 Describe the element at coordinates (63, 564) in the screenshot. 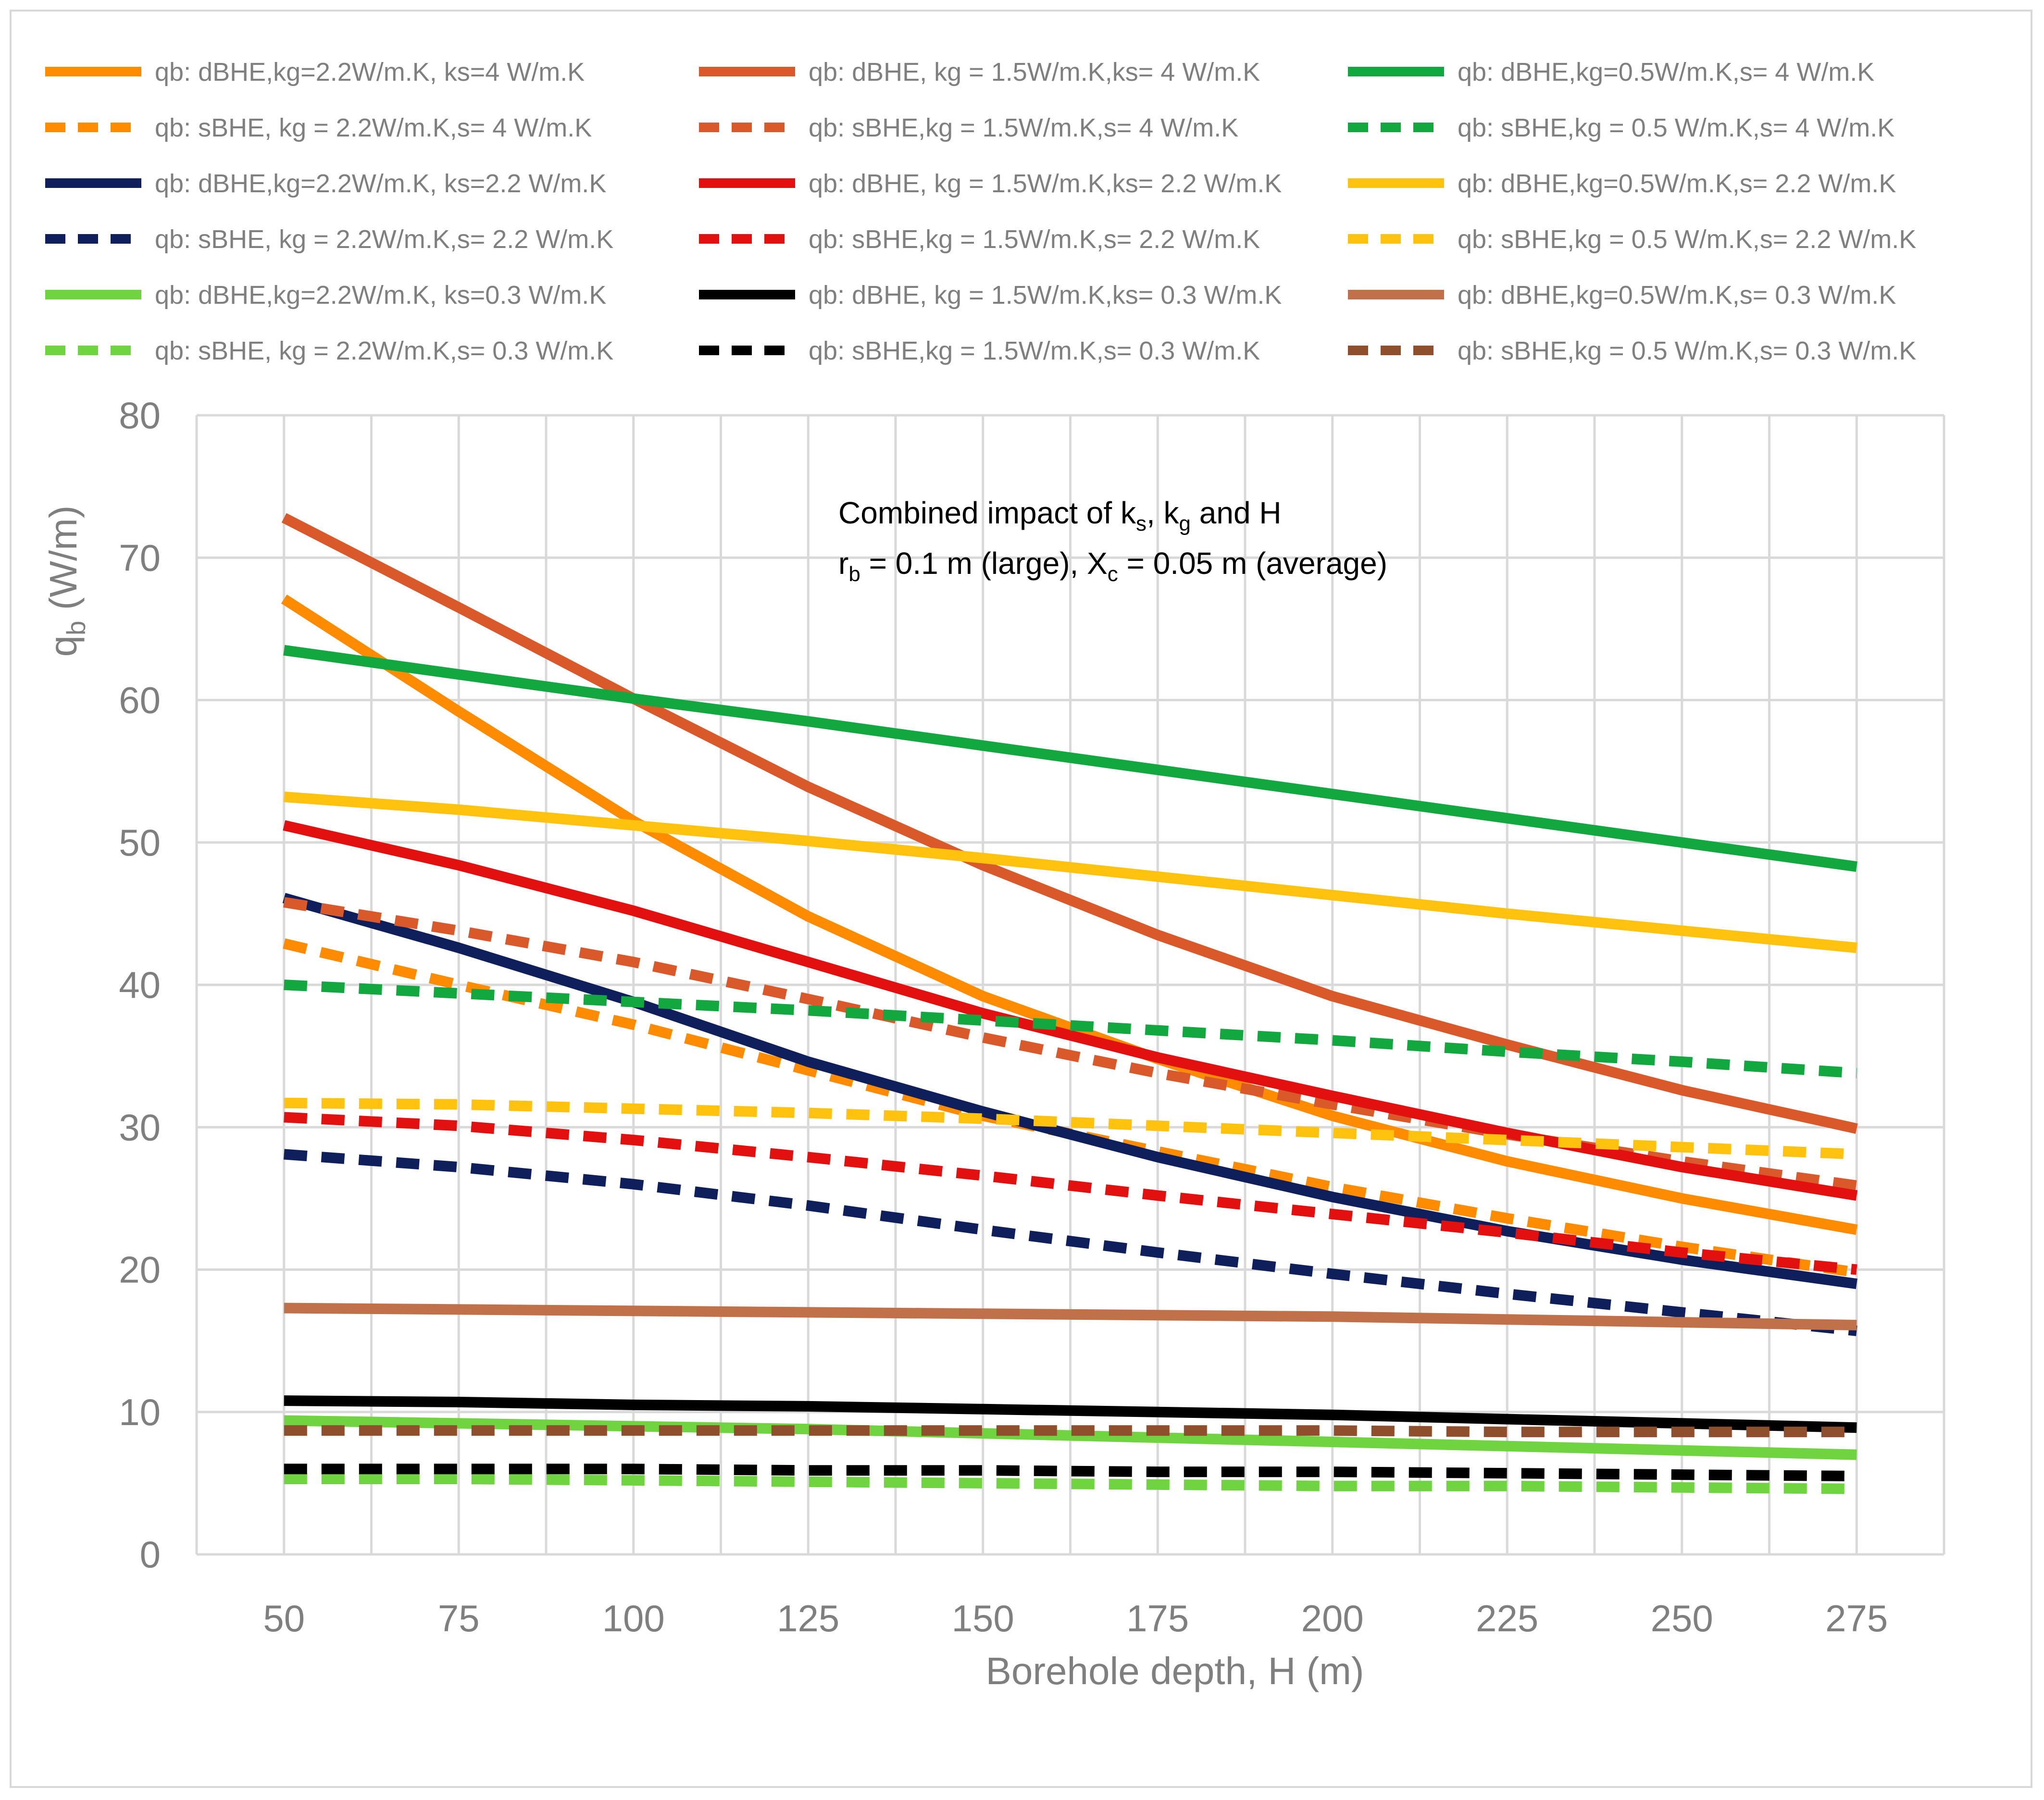

I see `y-axis-title-unit: (W/m)` at that location.